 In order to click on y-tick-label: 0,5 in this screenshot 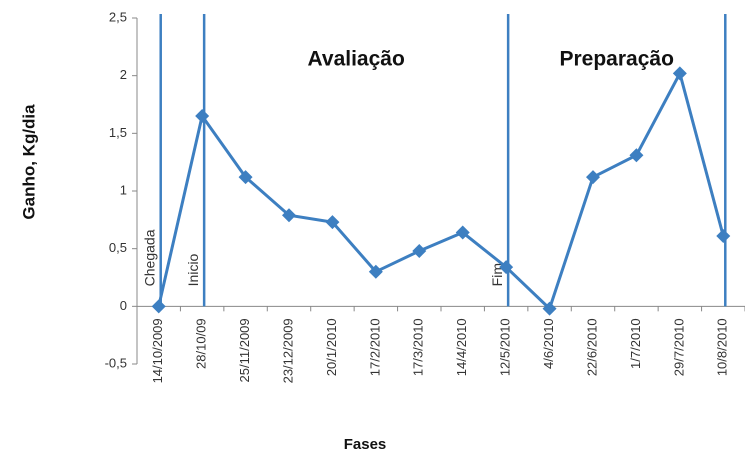, I will do `click(118, 247)`.